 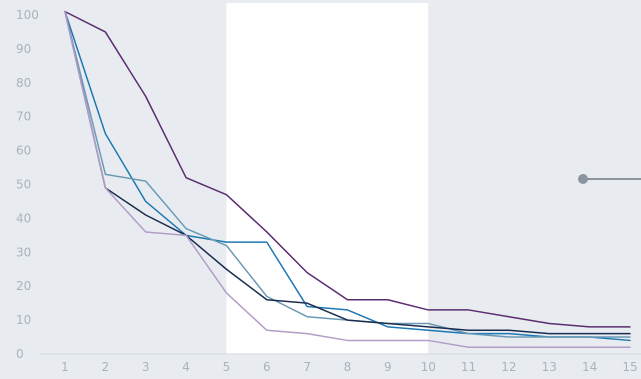 I want to click on x-tick-label: 4, so click(x=186, y=367).